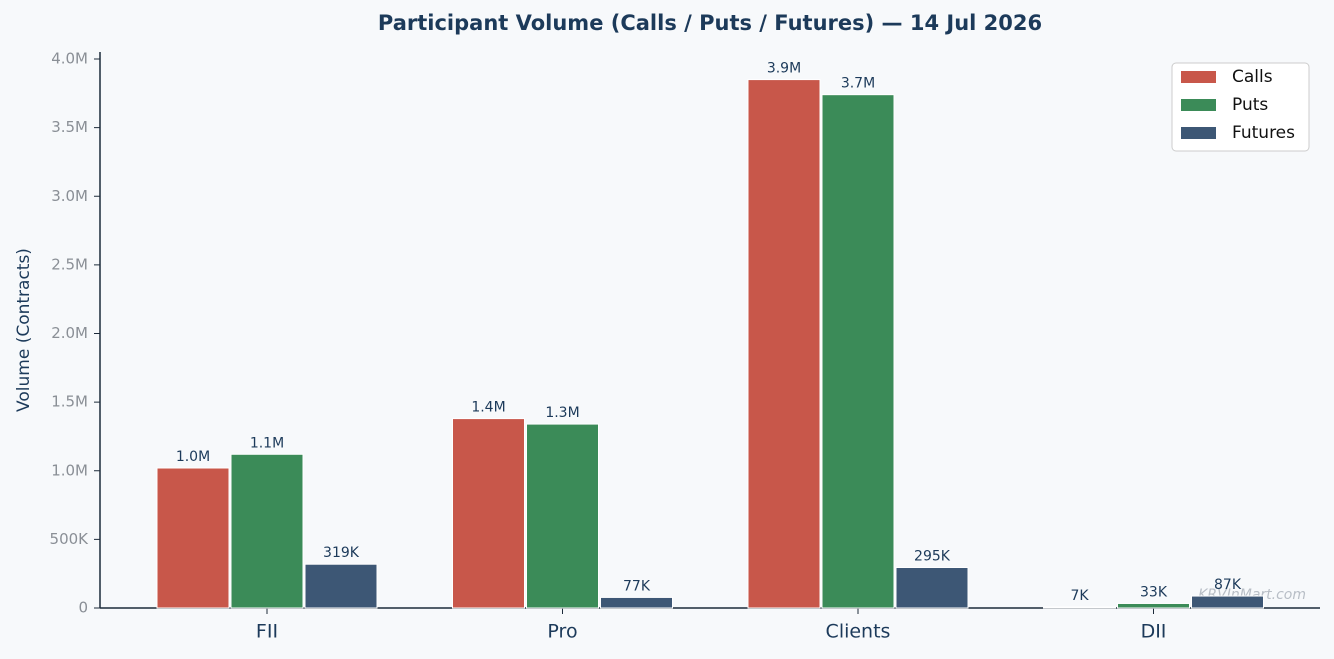  What do you see at coordinates (1263, 133) in the screenshot?
I see `legend-label: Futures` at bounding box center [1263, 133].